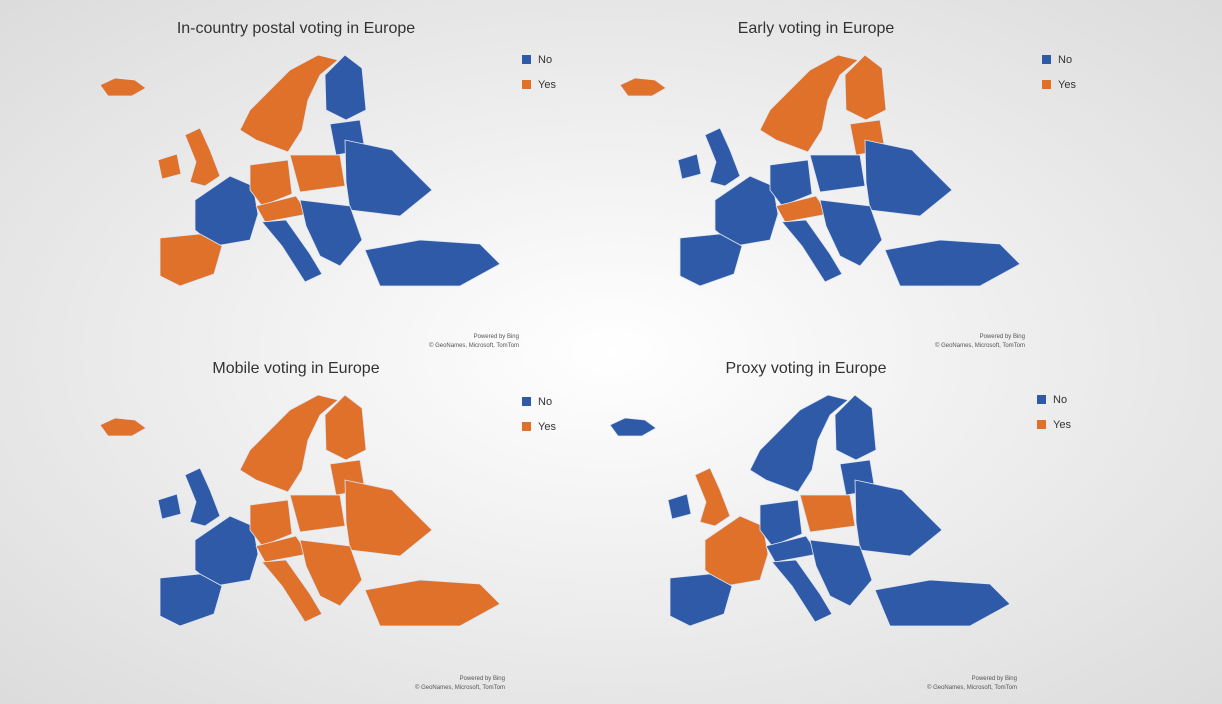  Describe the element at coordinates (806, 368) in the screenshot. I see `panel-title: Proxy voting in Europe` at that location.